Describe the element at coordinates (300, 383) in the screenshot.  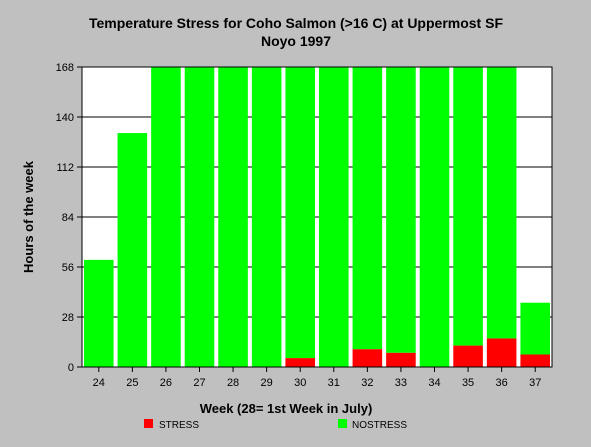
I see `x-tick-label: 30` at that location.